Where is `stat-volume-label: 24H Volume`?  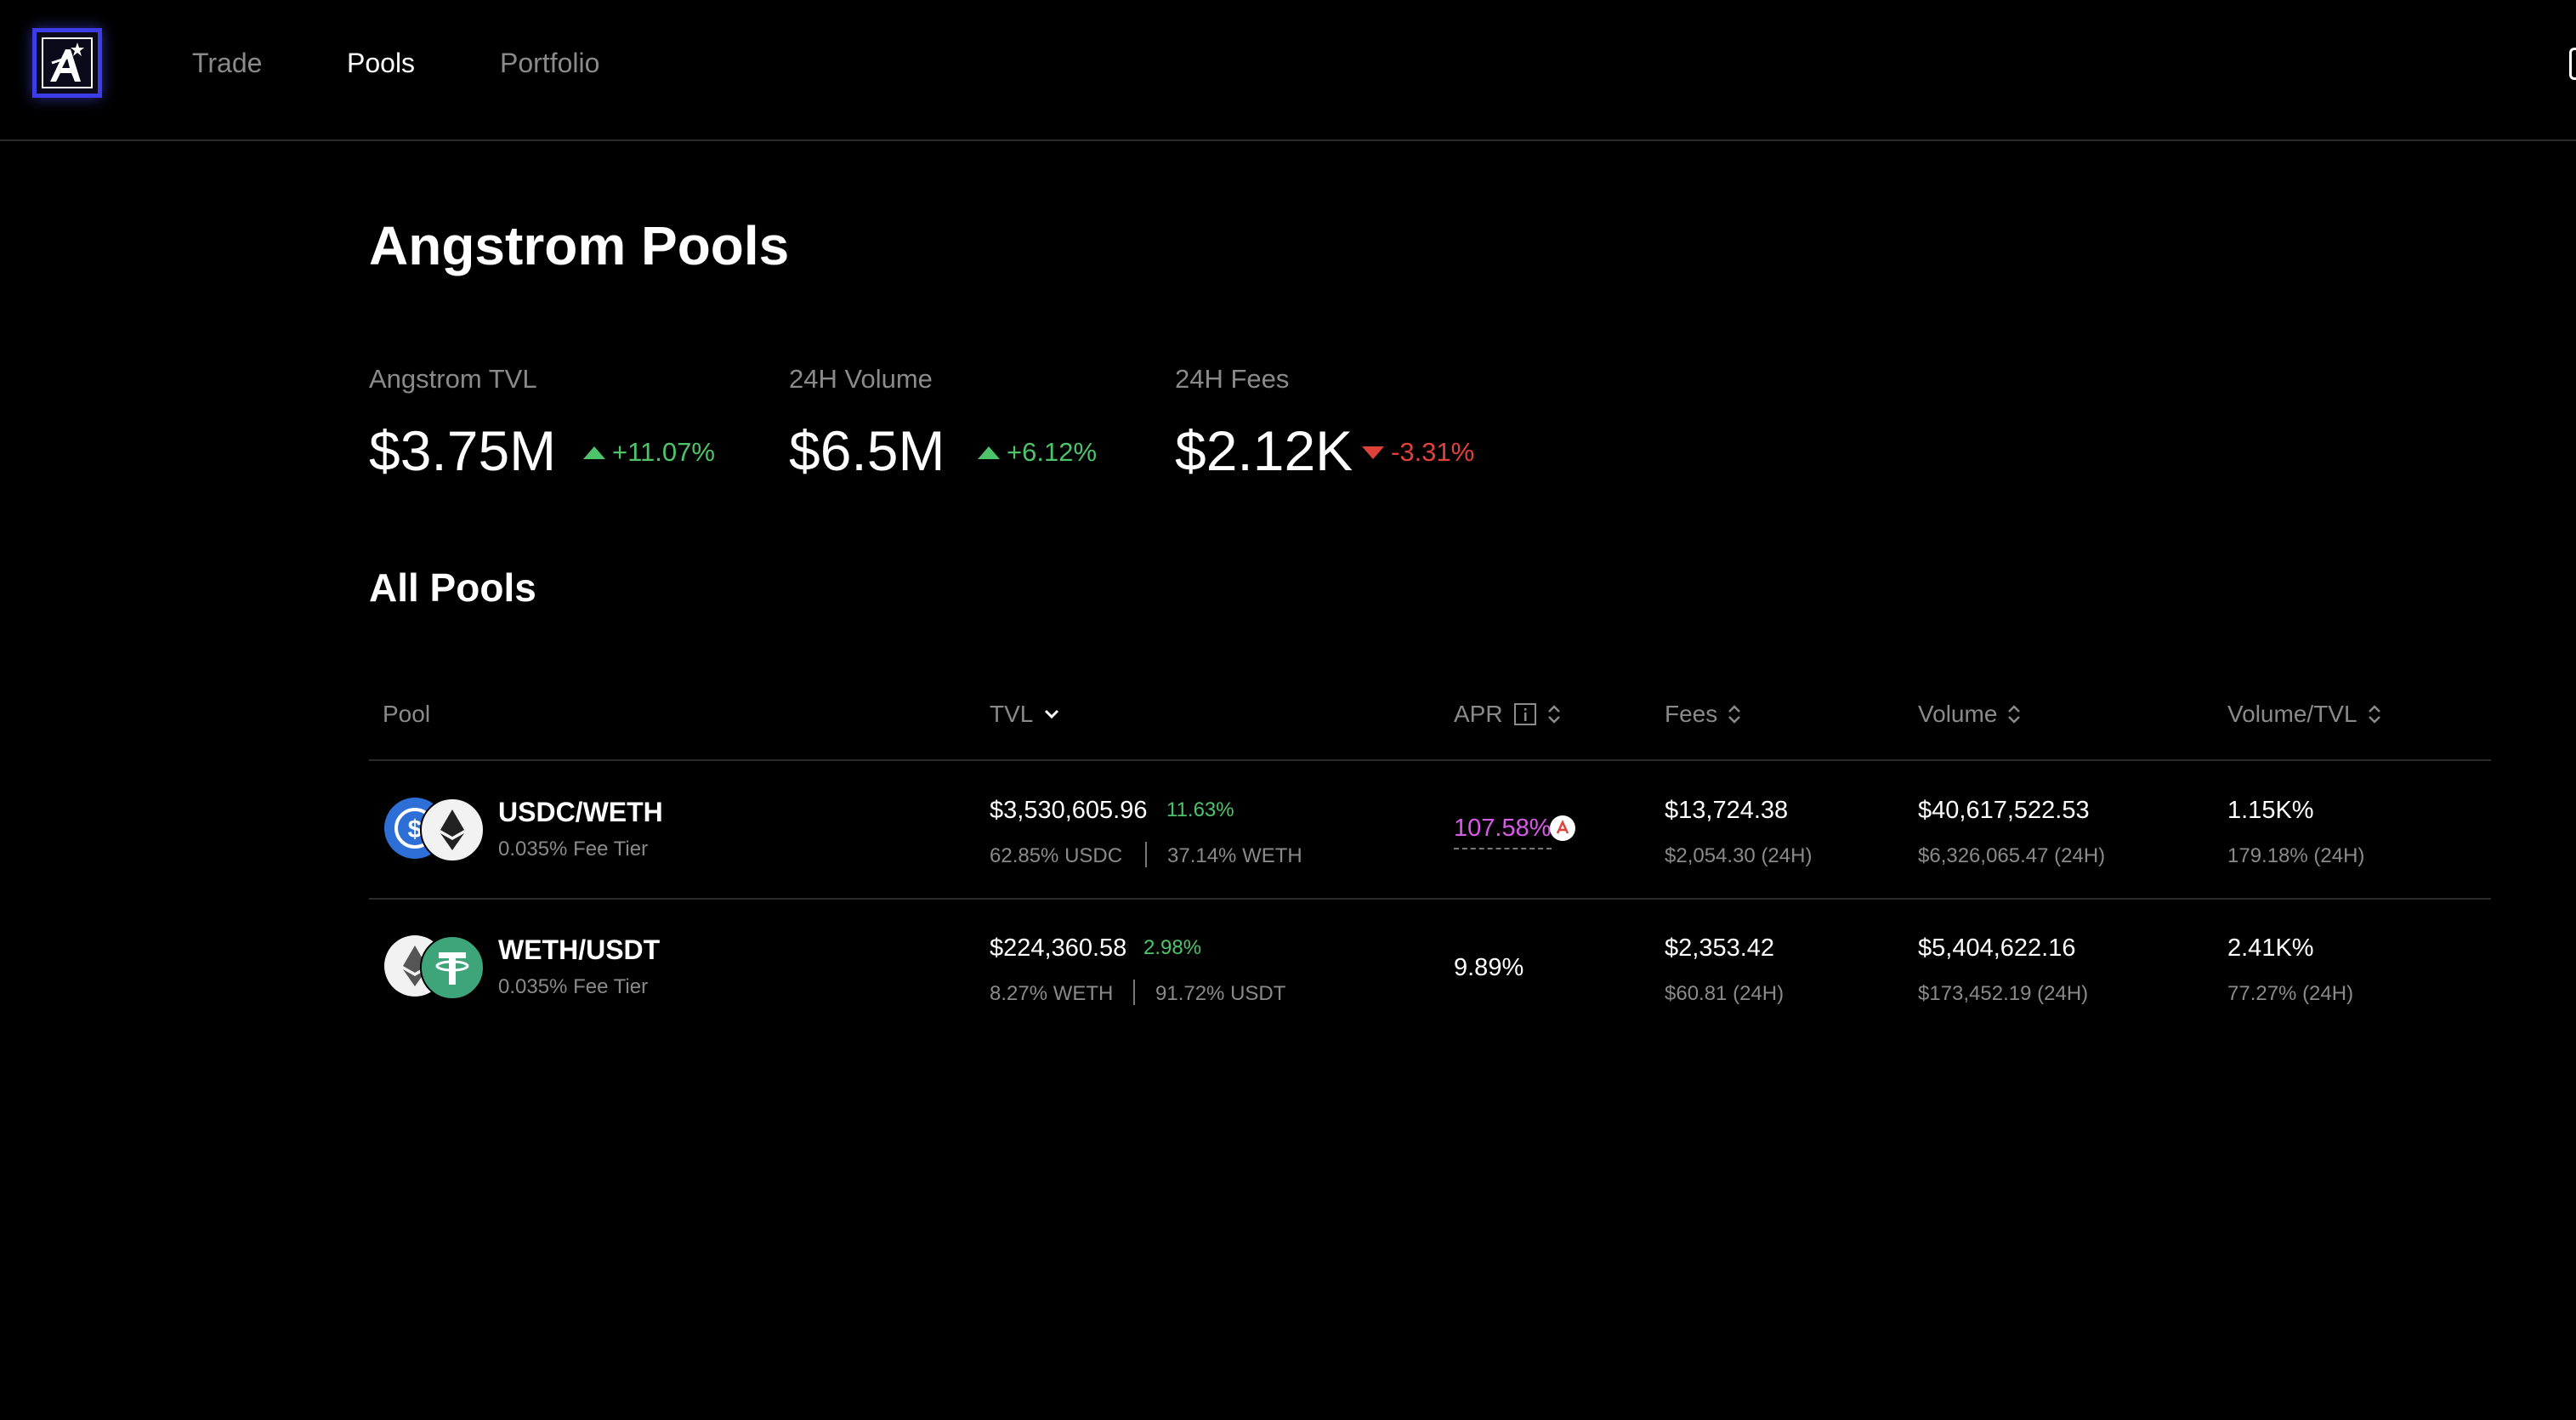
stat-volume-label: 24H Volume is located at coordinates (861, 379).